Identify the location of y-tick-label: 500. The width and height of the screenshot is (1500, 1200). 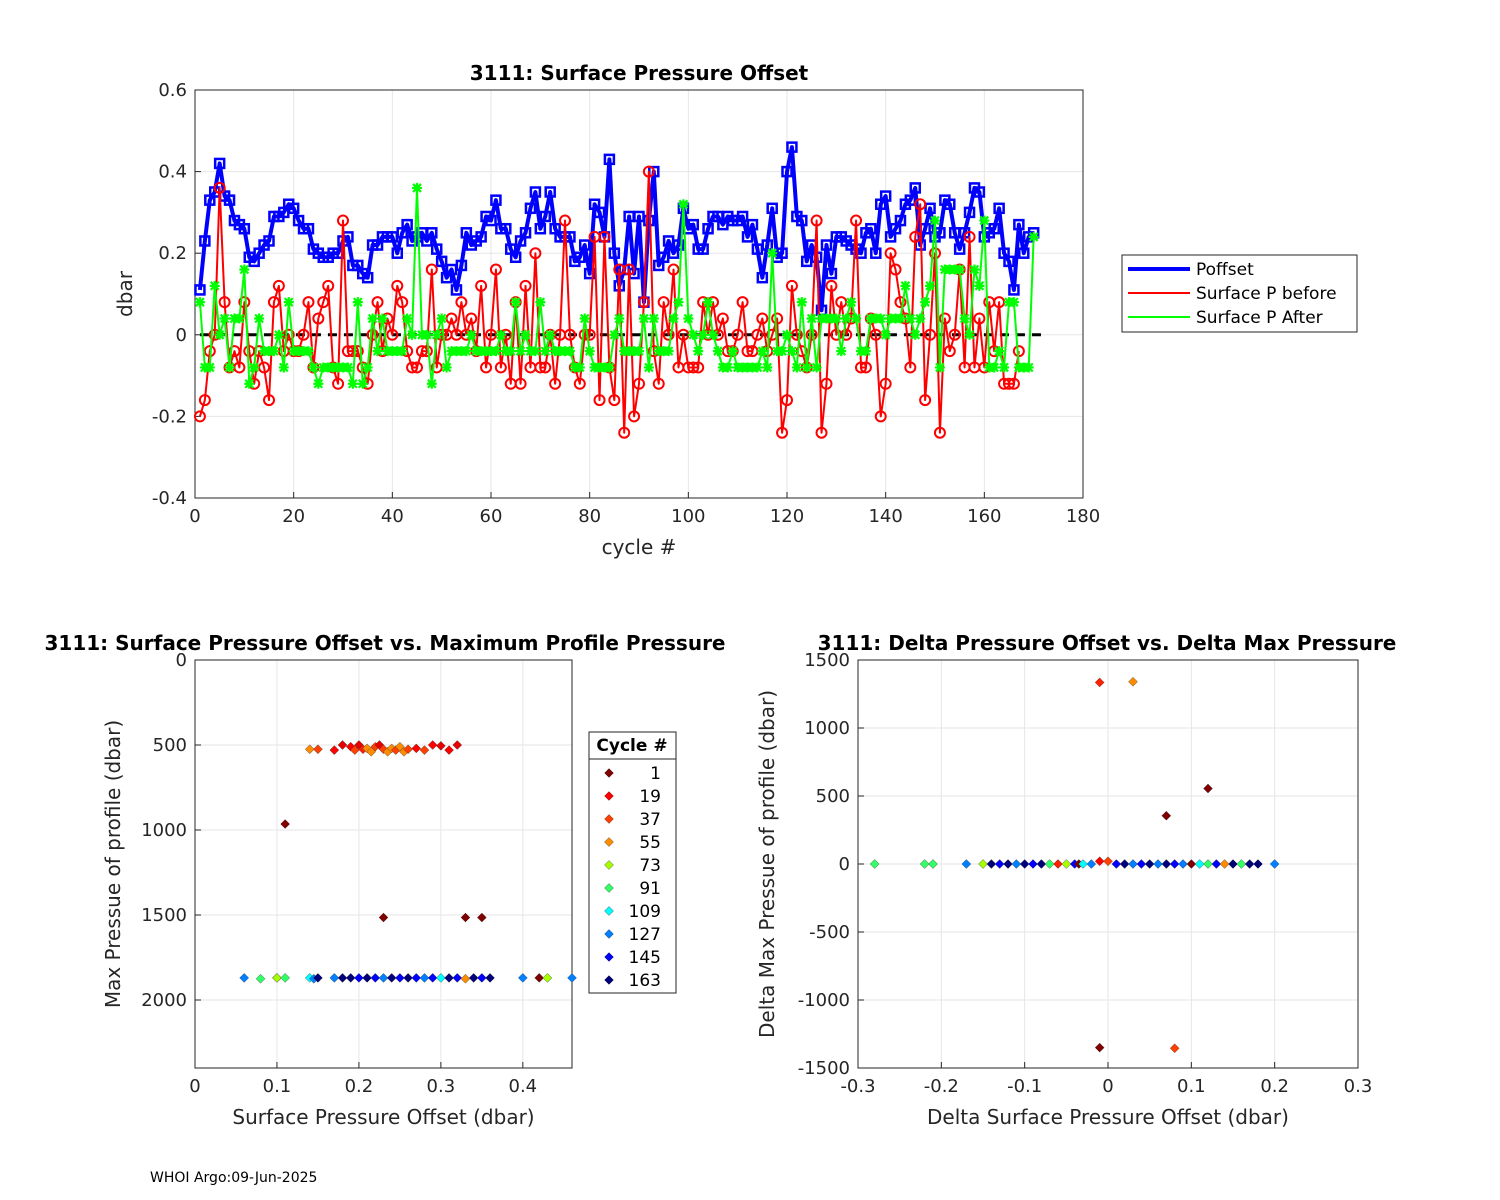
(833, 796).